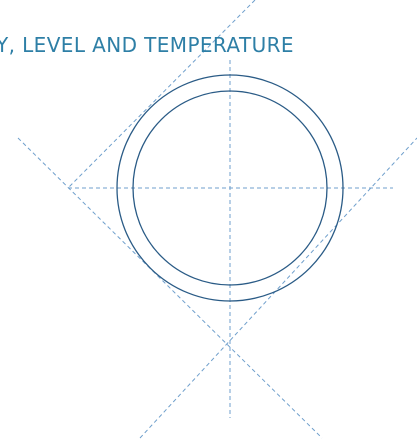 The image size is (417, 443). What do you see at coordinates (147, 45) in the screenshot?
I see `page-heading: Y, LEVEL AND TEMPERATURE` at bounding box center [147, 45].